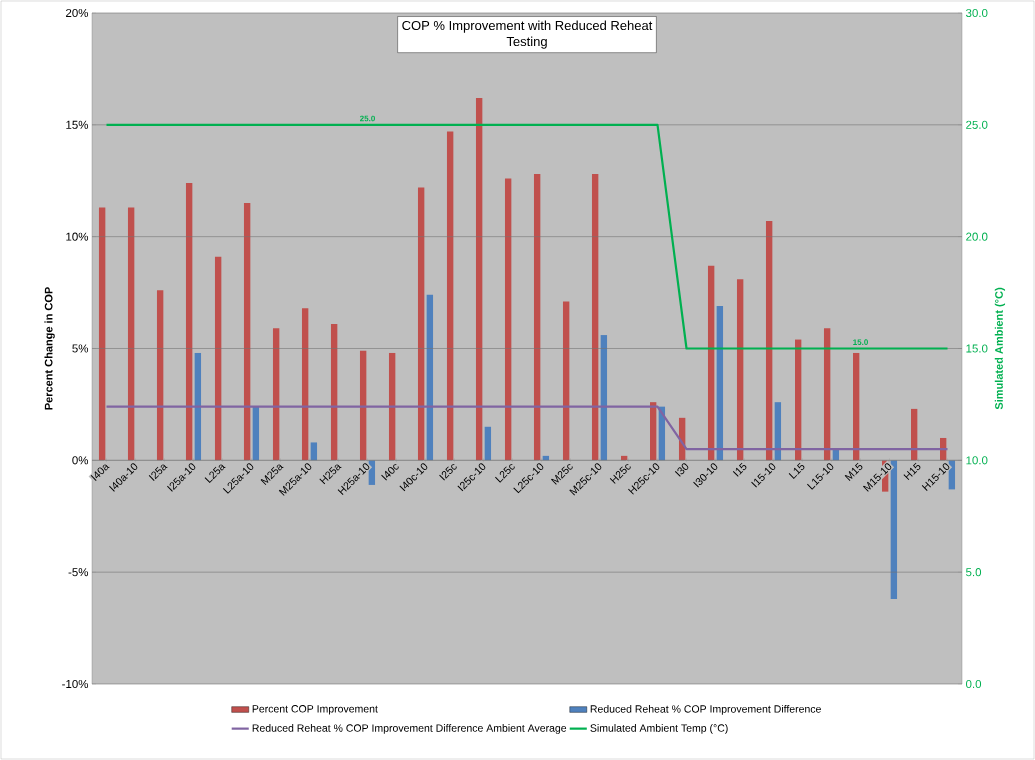 This screenshot has width=1035, height=760. I want to click on y-tick-label: 5%, so click(80, 348).